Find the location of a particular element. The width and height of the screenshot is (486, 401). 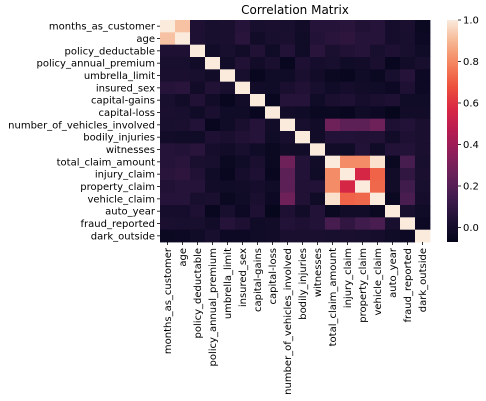

y-tick-label: policy_deductable is located at coordinates (110, 51).